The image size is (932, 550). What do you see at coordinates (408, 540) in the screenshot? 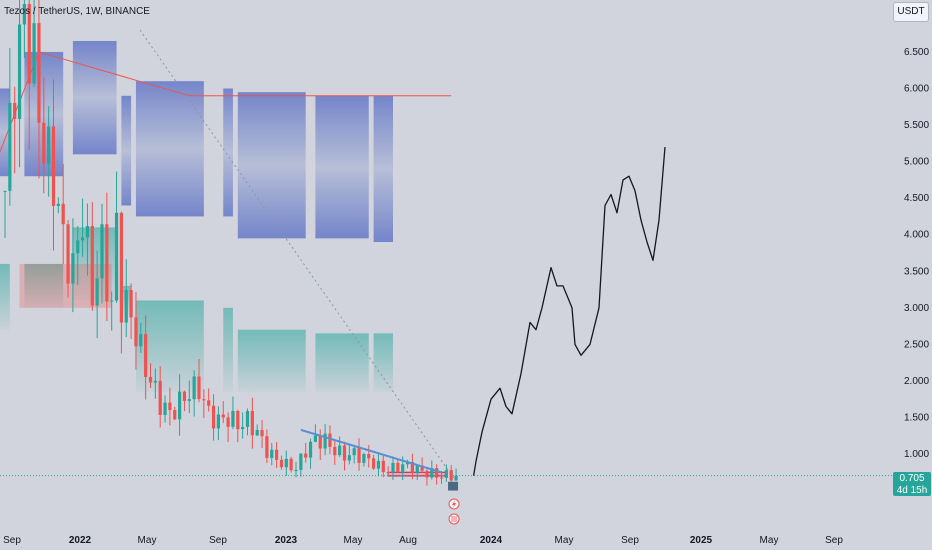
I see `x-tick-label: Aug` at bounding box center [408, 540].